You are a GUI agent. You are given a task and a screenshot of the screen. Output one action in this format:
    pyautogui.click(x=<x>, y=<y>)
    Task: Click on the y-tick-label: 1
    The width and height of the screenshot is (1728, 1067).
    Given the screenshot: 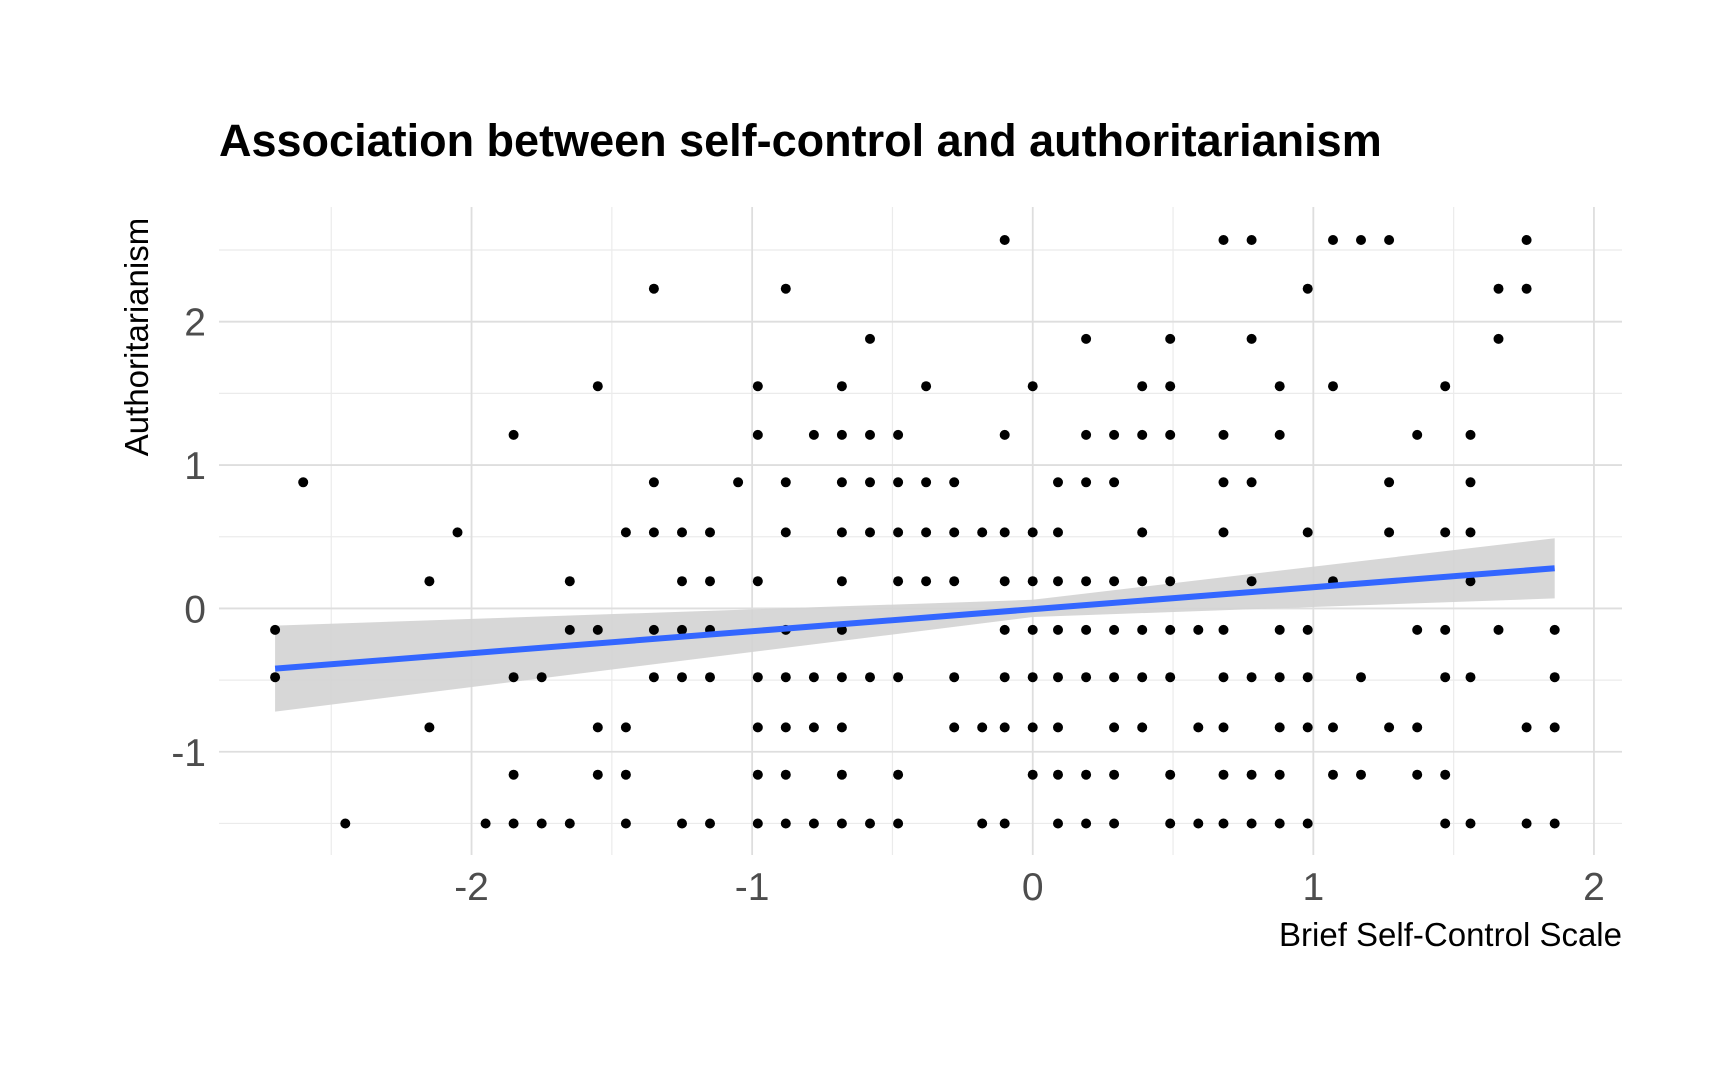 What is the action you would take?
    pyautogui.click(x=195, y=466)
    